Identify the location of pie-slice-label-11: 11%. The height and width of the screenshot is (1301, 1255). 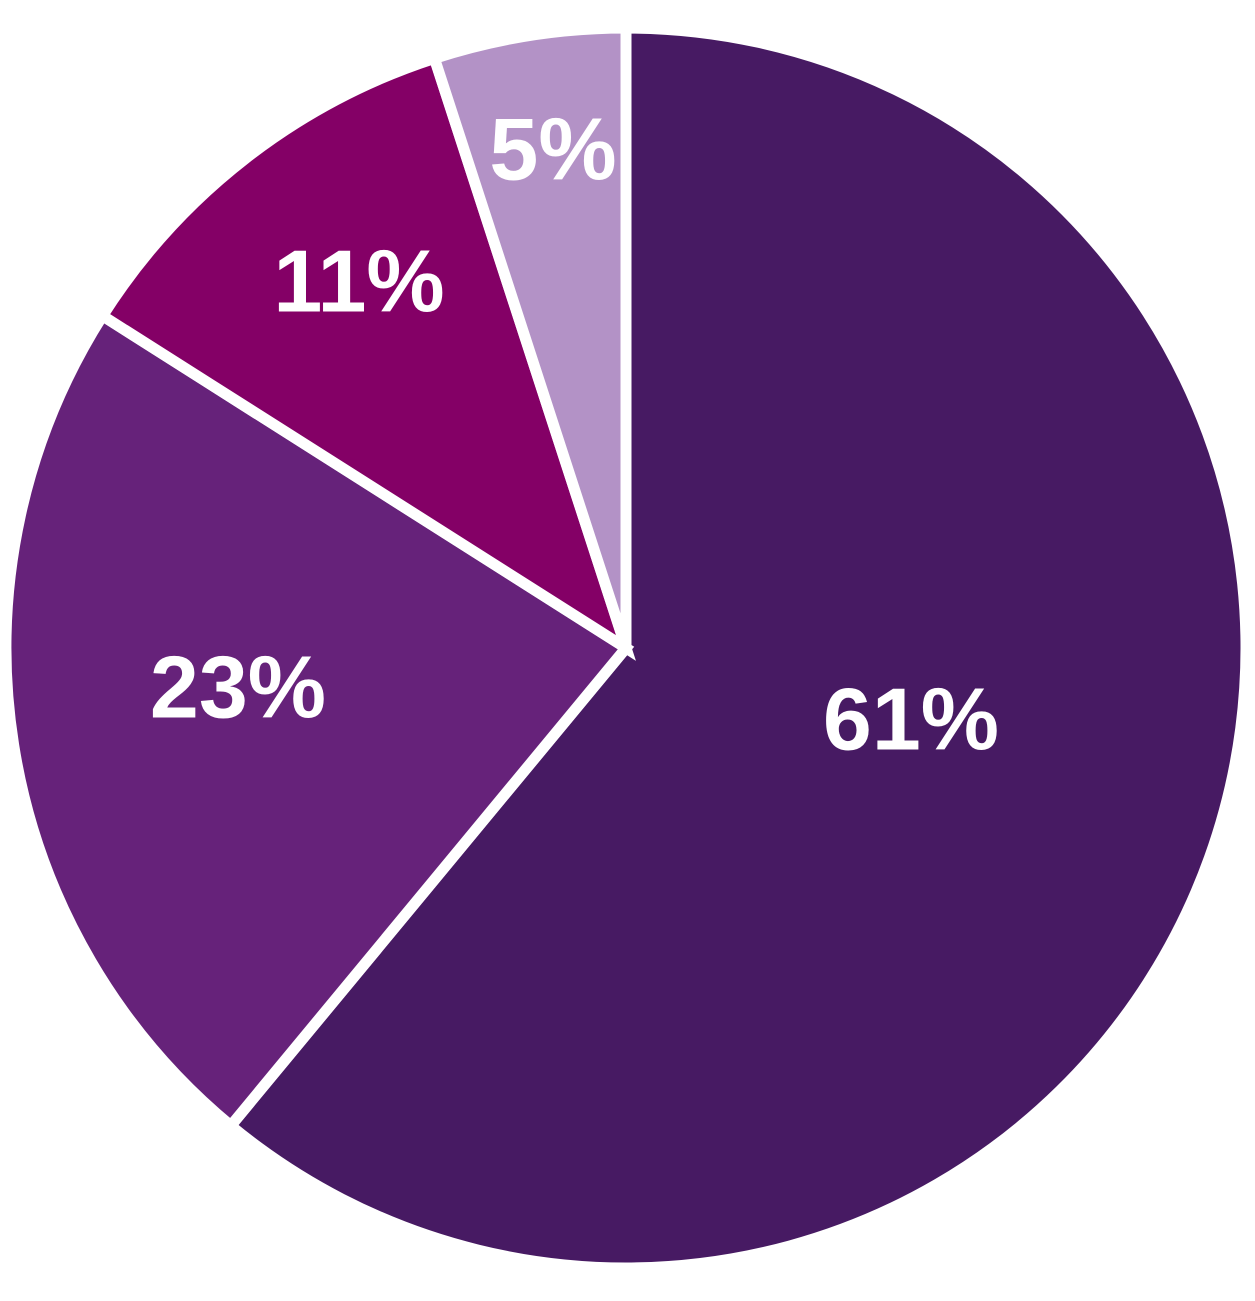
(358, 280).